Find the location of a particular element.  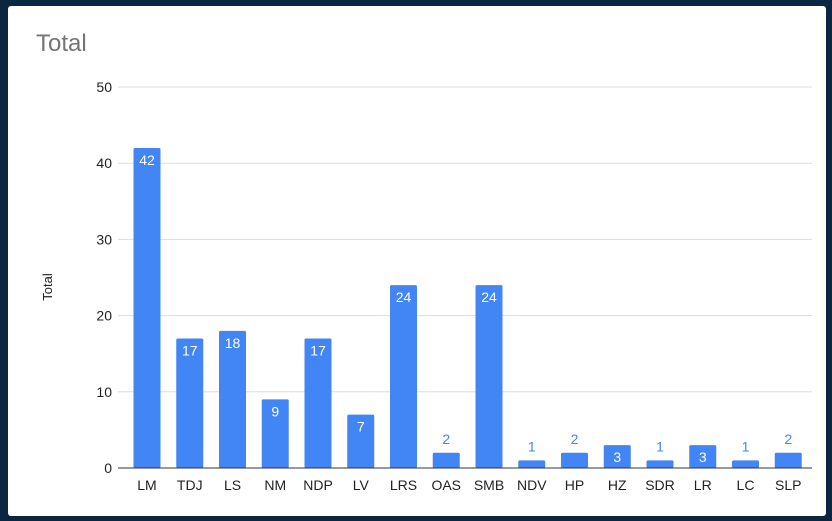

x-tick-label: LS is located at coordinates (232, 485).